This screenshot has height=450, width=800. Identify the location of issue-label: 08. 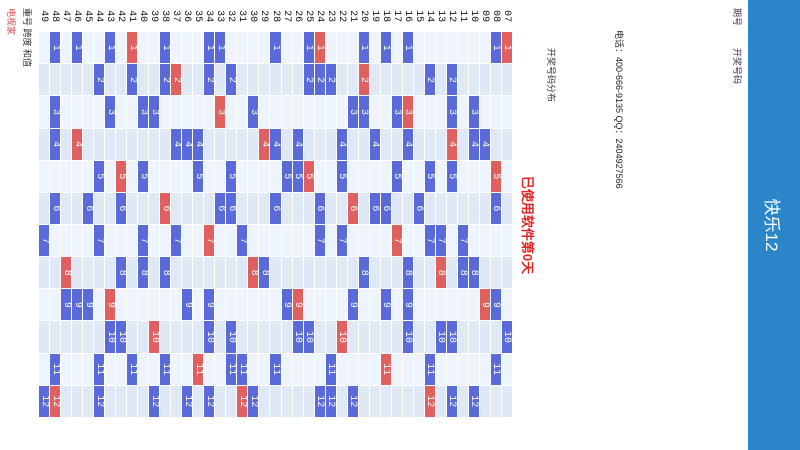
(495, 16).